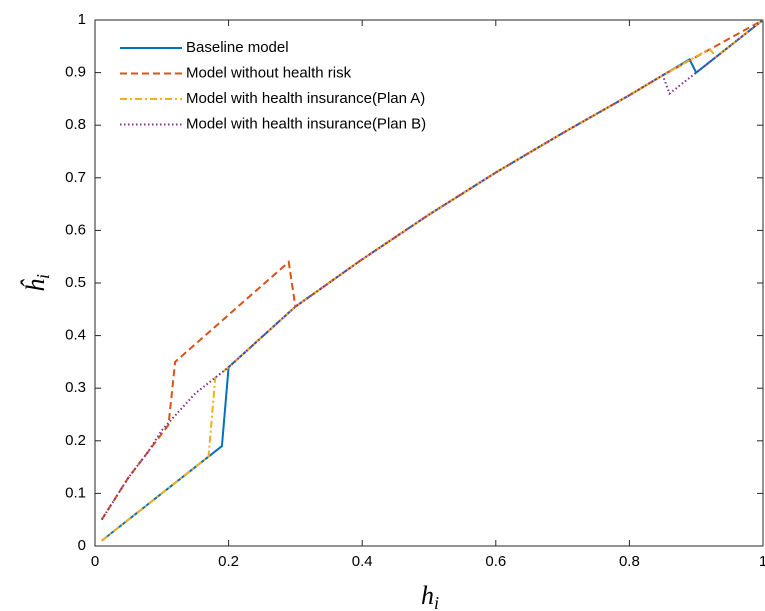 The height and width of the screenshot is (611, 765). Describe the element at coordinates (269, 72) in the screenshot. I see `legend-label: Model without health risk` at that location.